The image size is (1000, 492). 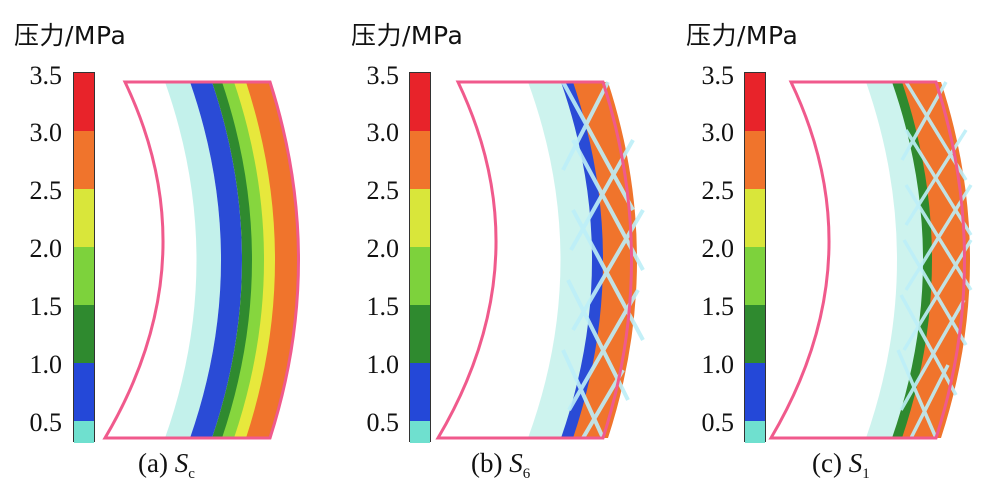 What do you see at coordinates (166, 465) in the screenshot?
I see `caption-a: (a) Sc` at bounding box center [166, 465].